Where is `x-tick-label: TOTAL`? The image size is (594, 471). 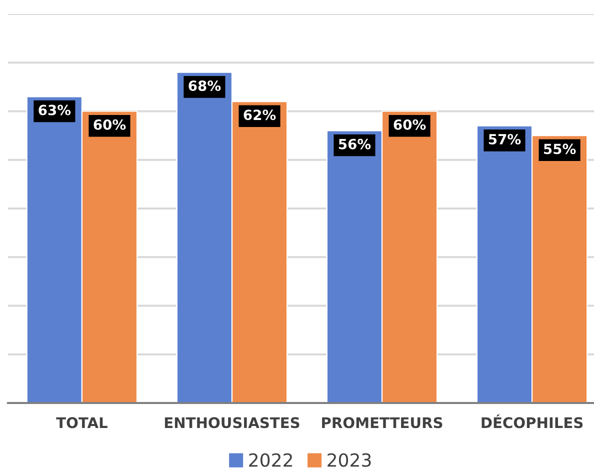 x-tick-label: TOTAL is located at coordinates (82, 422).